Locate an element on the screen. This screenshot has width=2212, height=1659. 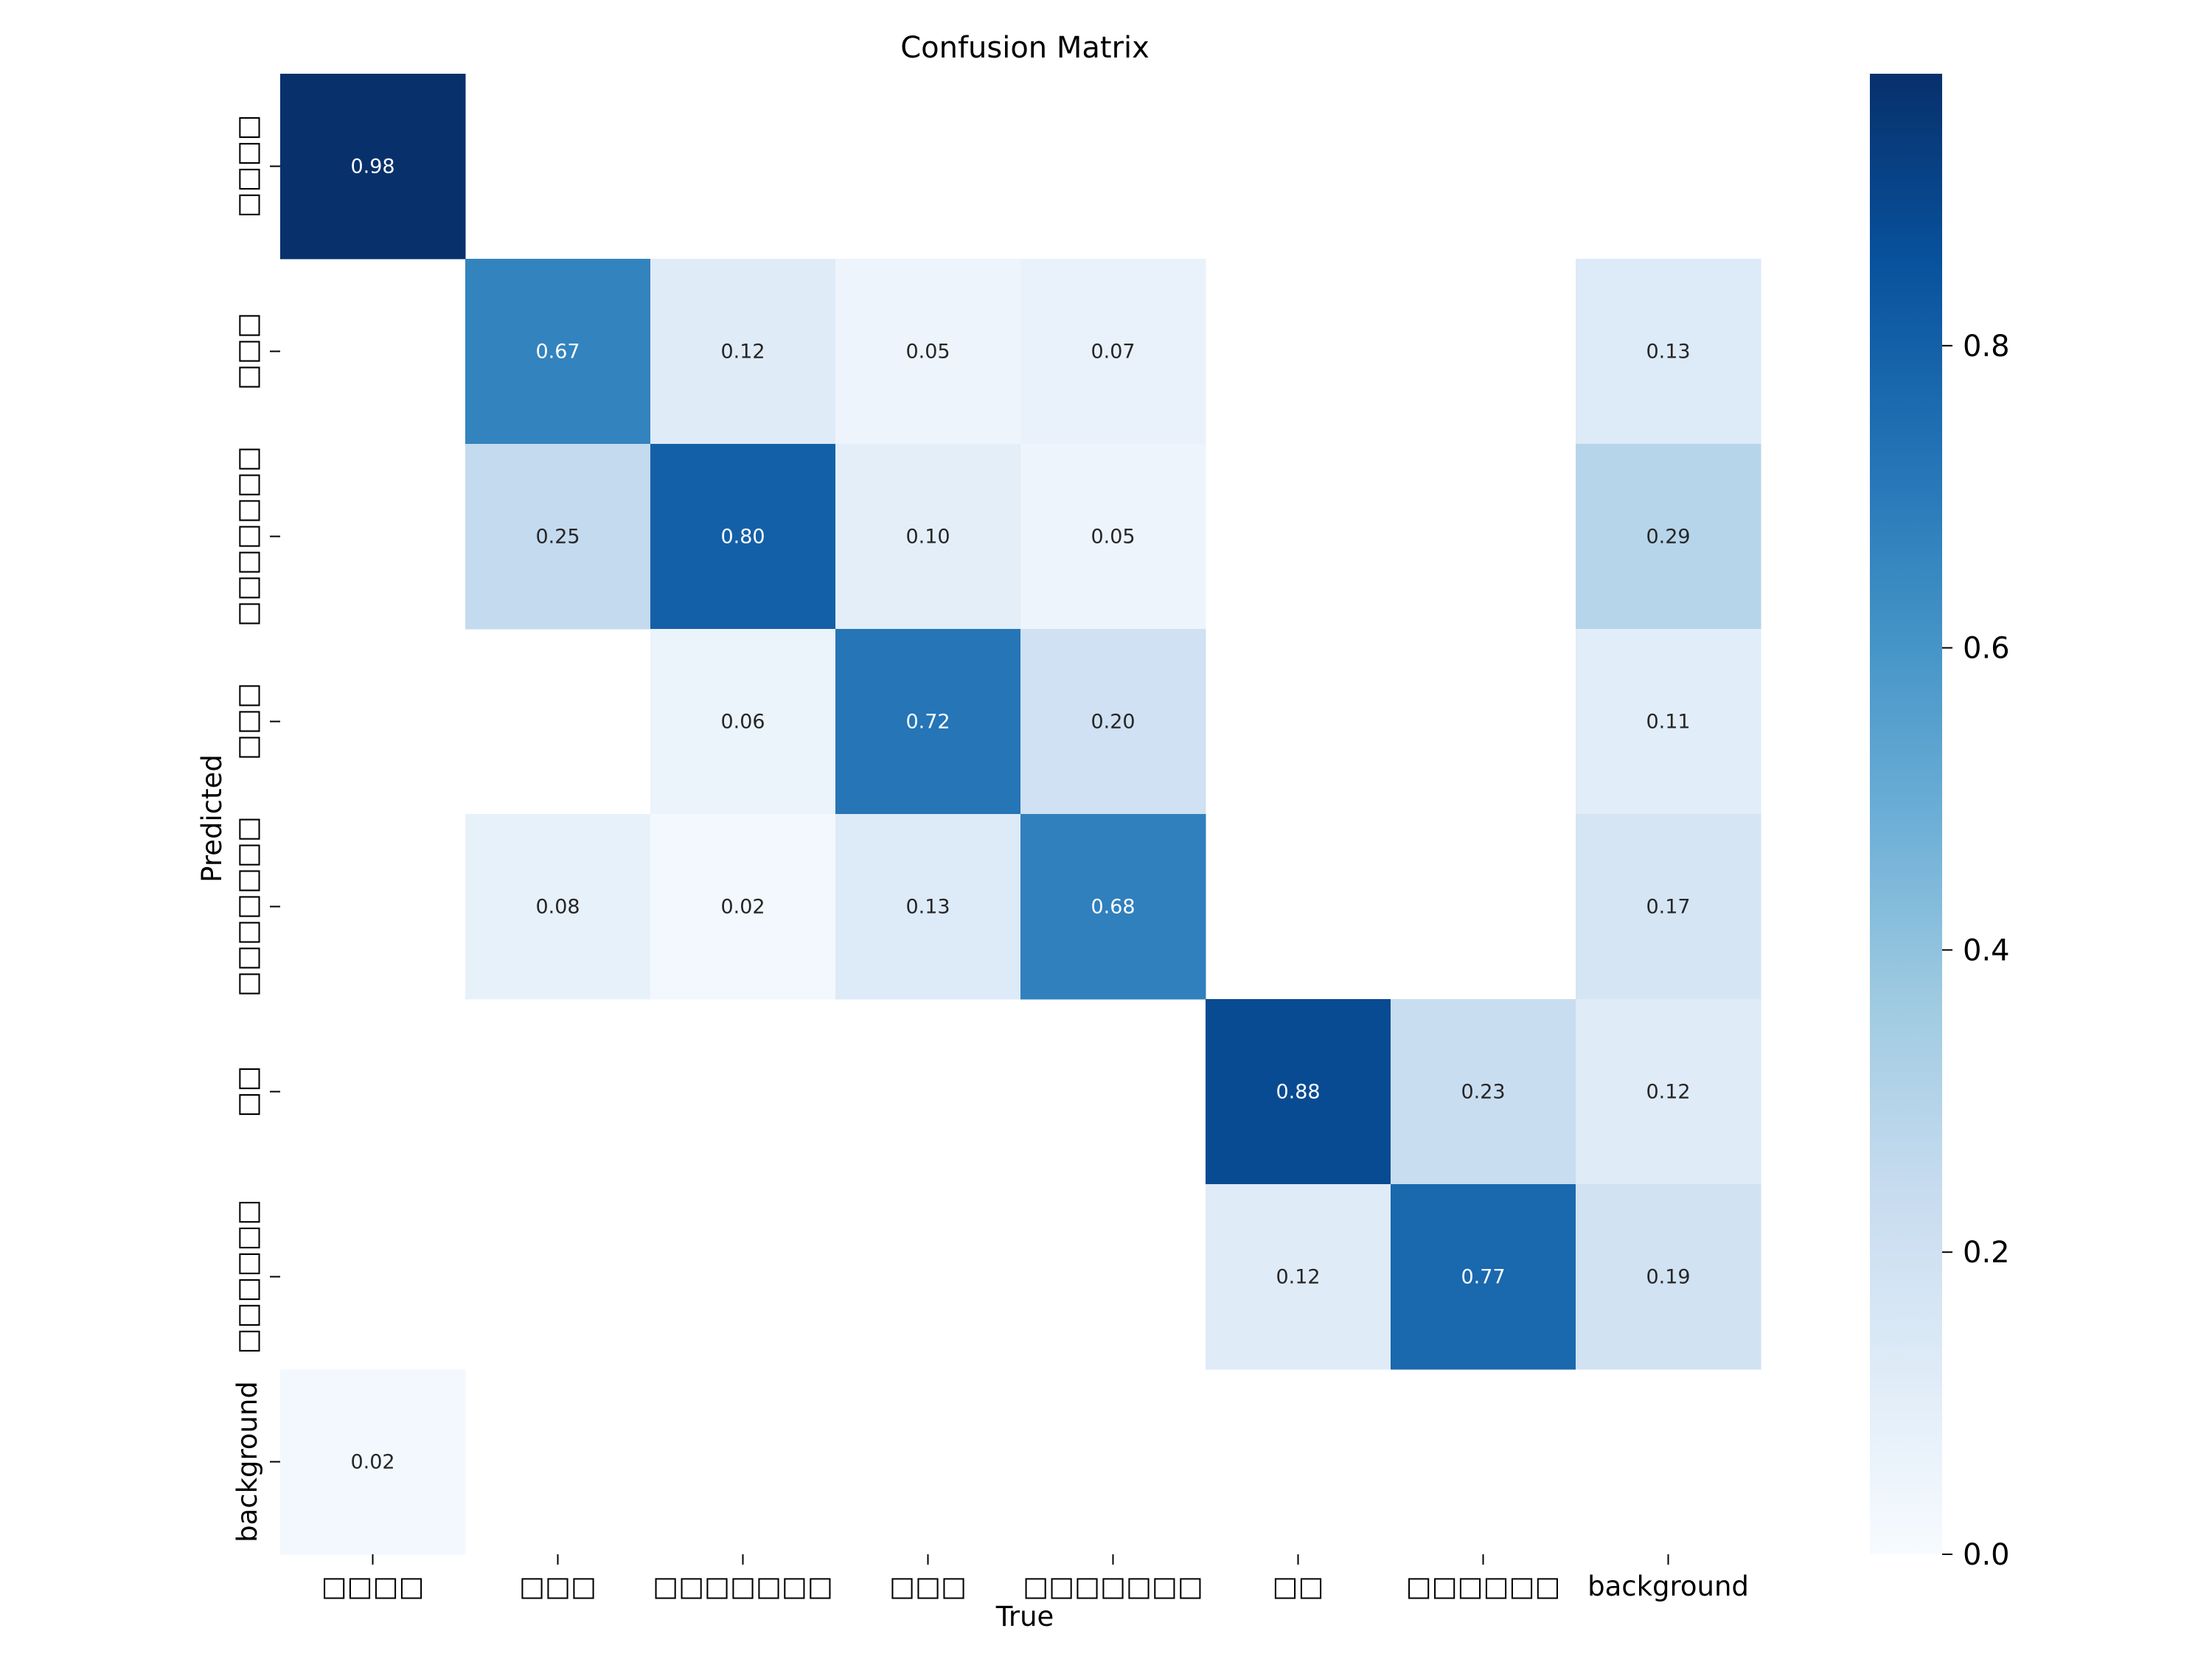
heatmap-cell-r5-c5 is located at coordinates (1298, 1092).